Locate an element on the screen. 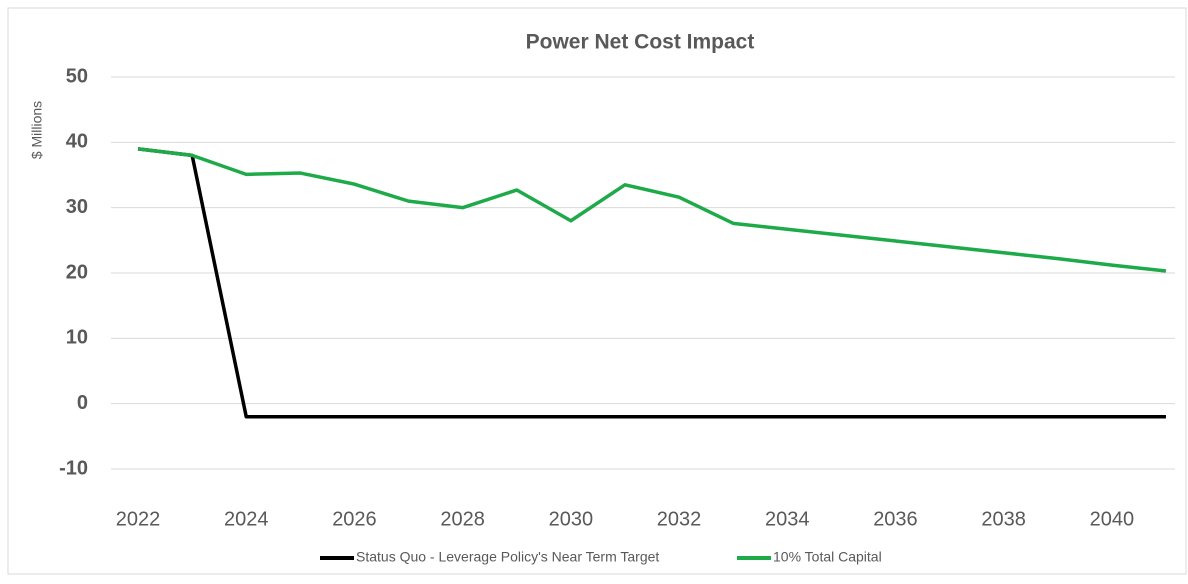 This screenshot has height=584, width=1188. x-tick-label: 2028 is located at coordinates (462, 519).